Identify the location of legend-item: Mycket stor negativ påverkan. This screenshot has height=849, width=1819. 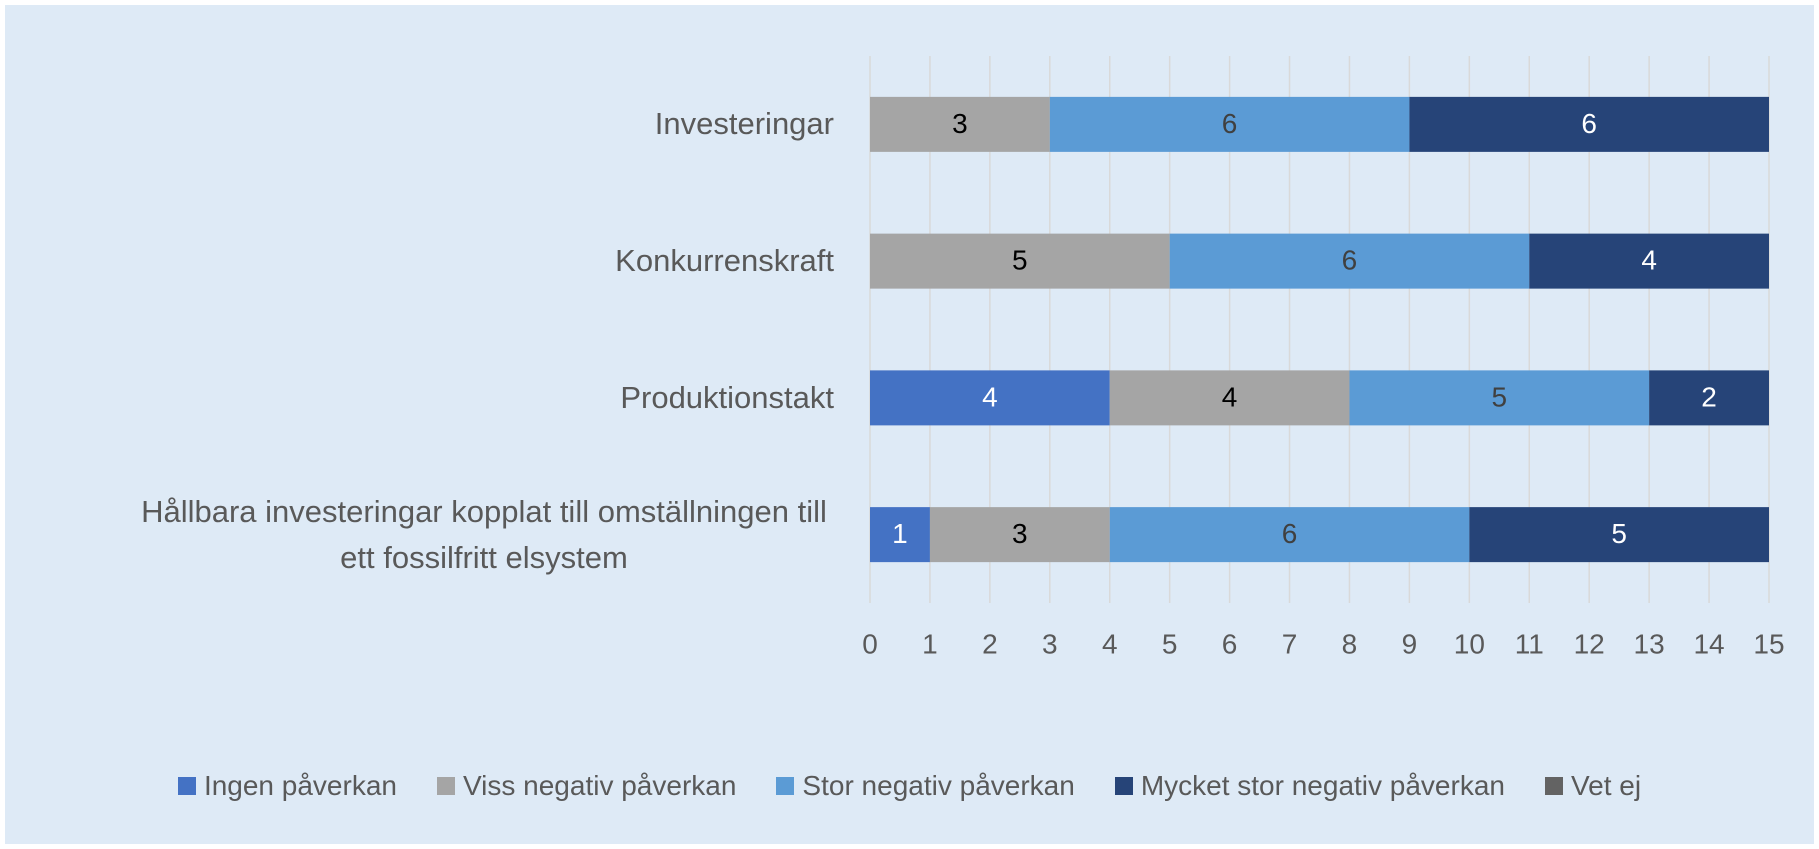
(1309, 786).